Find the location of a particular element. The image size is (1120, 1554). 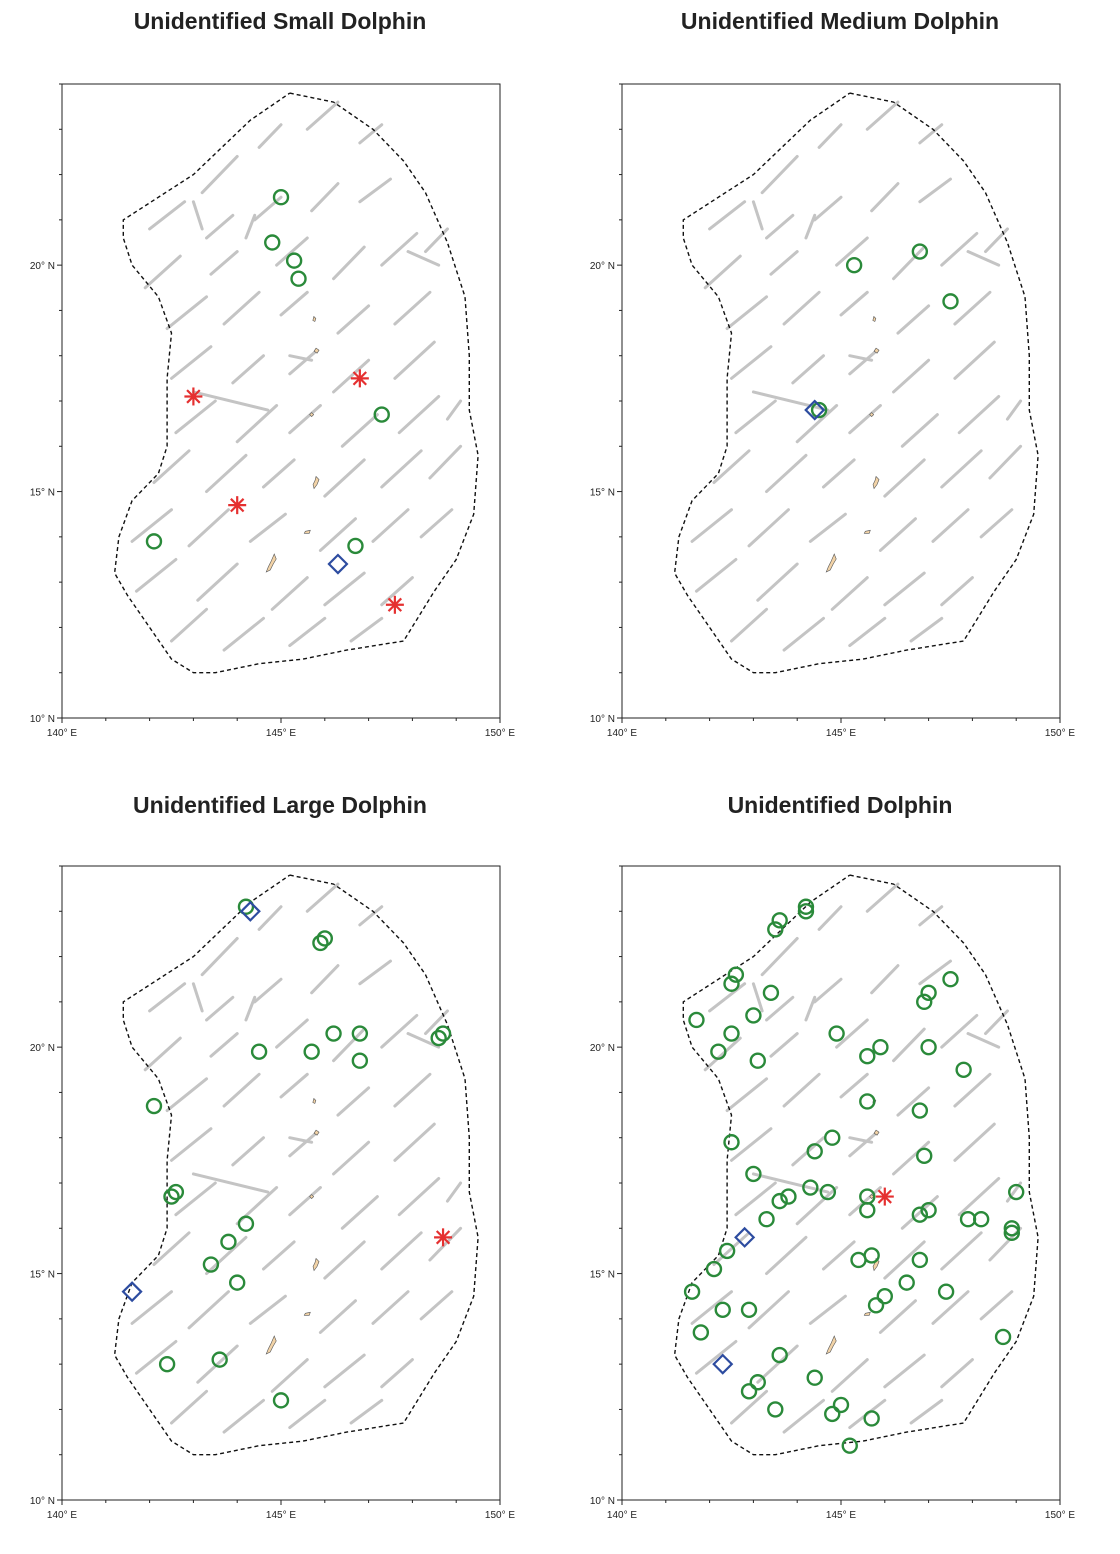

x-tick-label: 150° E is located at coordinates (1060, 733).